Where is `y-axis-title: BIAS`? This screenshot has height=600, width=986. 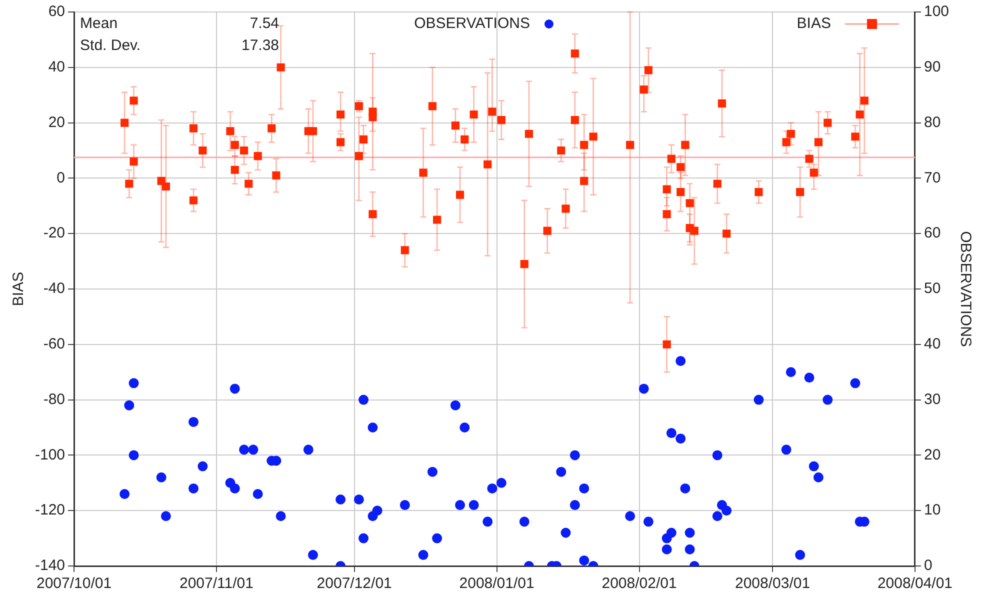 y-axis-title: BIAS is located at coordinates (19, 289).